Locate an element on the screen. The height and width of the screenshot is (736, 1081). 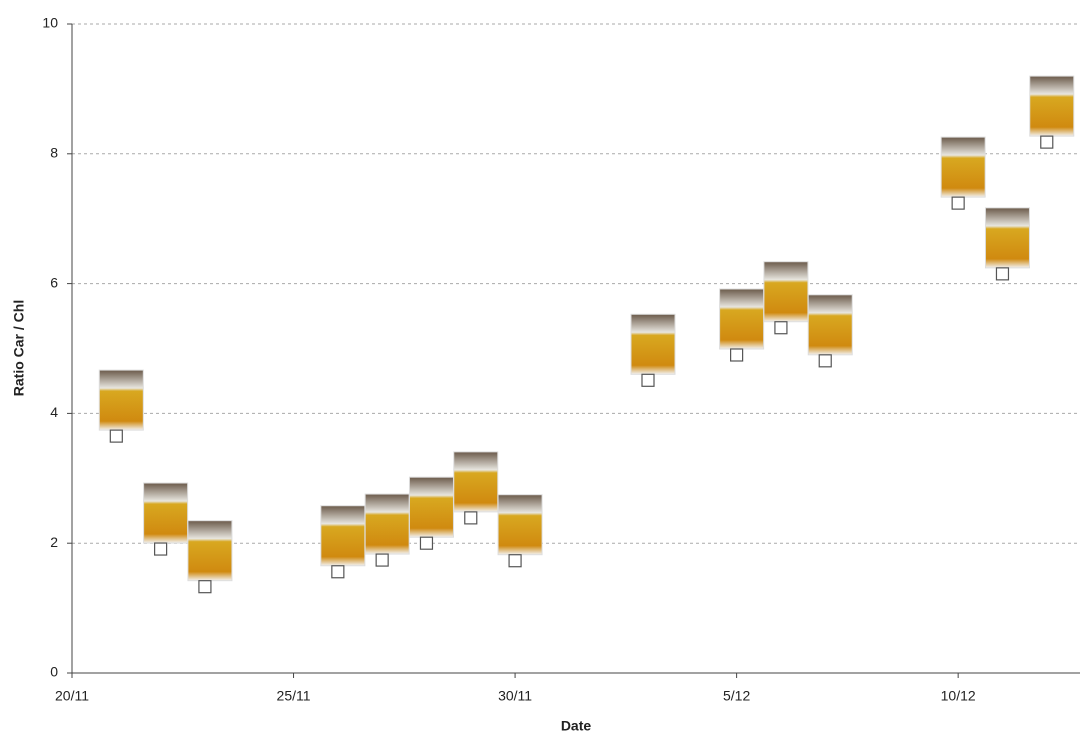
x-tick-label: 10/12 is located at coordinates (958, 696).